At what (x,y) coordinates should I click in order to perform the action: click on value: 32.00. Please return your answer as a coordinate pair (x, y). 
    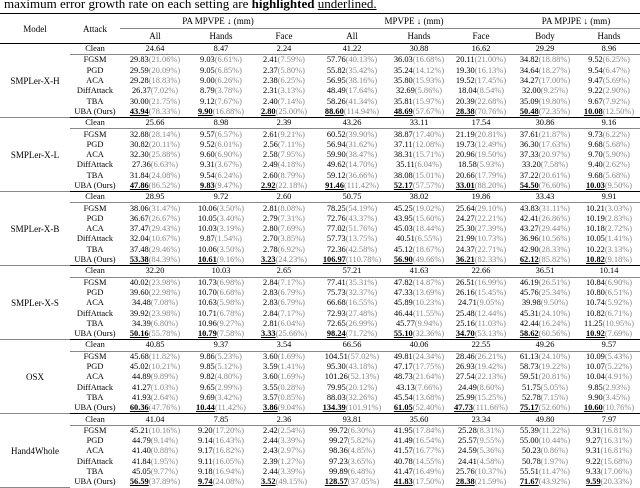
    Looking at the image, I should click on (531, 91).